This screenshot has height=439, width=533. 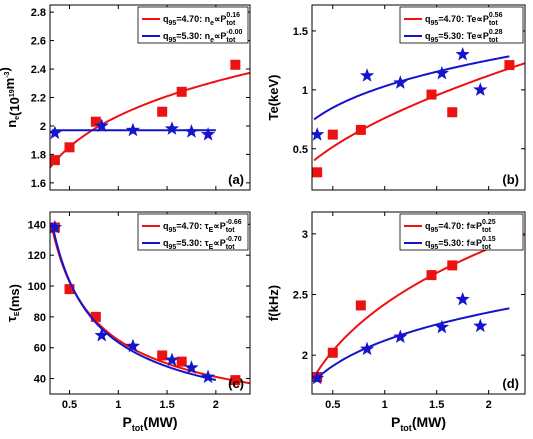 I want to click on panel-label: (c), so click(x=236, y=383).